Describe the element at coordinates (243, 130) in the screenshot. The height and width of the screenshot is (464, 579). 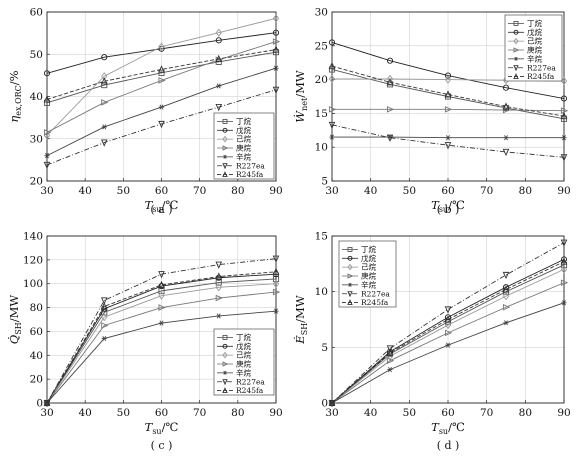
I see `legend-label: 戊烷` at that location.